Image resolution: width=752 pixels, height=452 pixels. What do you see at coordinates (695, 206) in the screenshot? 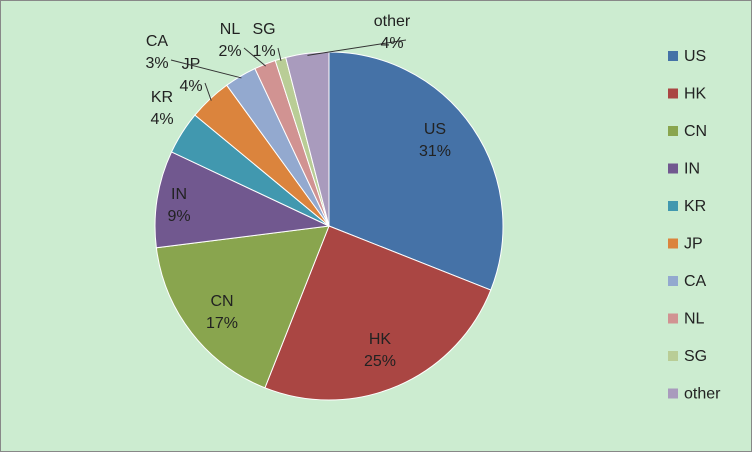
I see `legend-label: KR` at bounding box center [695, 206].